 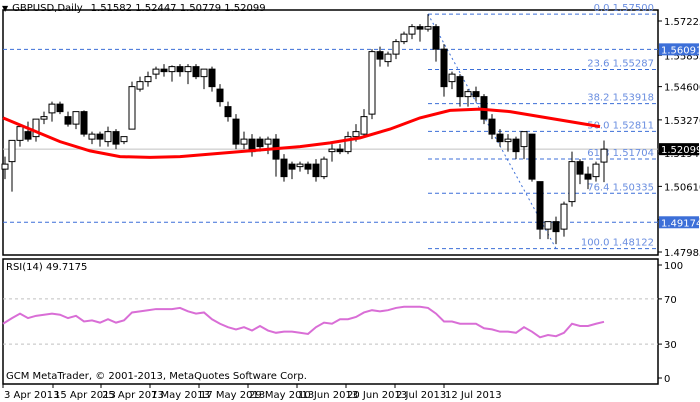 What do you see at coordinates (47, 8) in the screenshot?
I see `symbol-label: GBPUSD,Daily` at bounding box center [47, 8].